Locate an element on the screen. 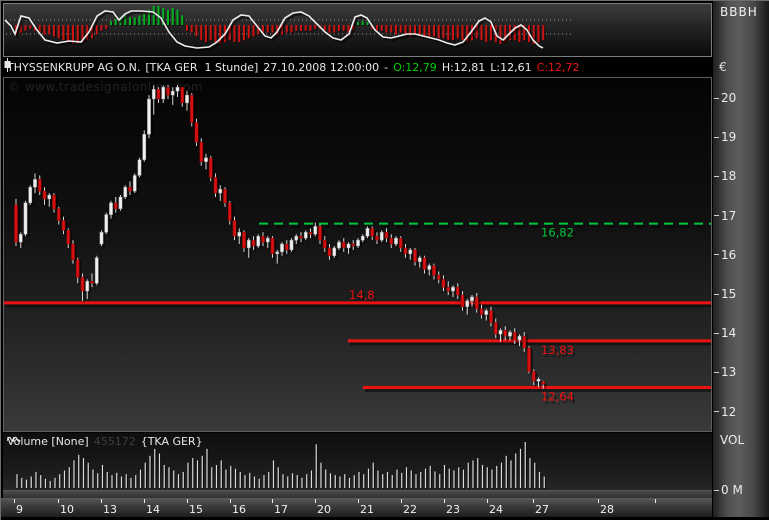 This screenshot has height=520, width=769. volume-chart is located at coordinates (357, 465).